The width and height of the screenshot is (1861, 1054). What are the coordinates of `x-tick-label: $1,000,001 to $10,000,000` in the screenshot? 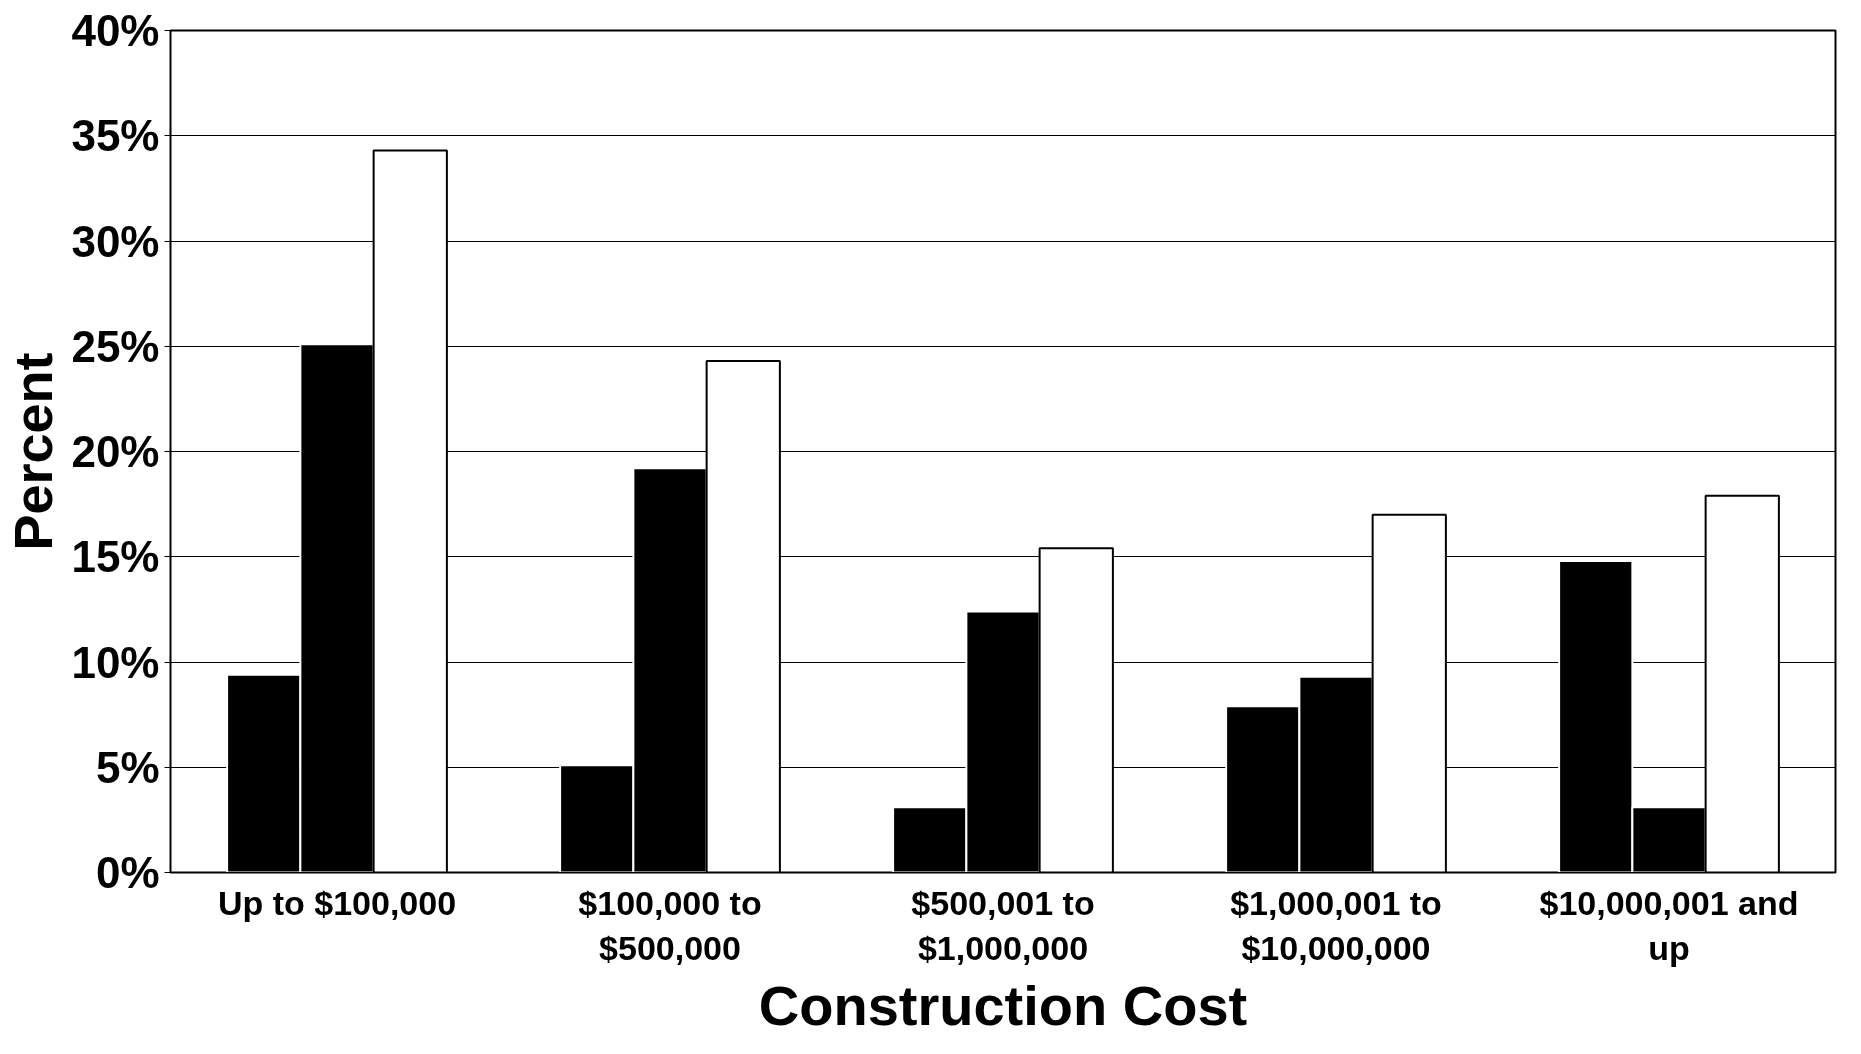 It's located at (1336, 925).